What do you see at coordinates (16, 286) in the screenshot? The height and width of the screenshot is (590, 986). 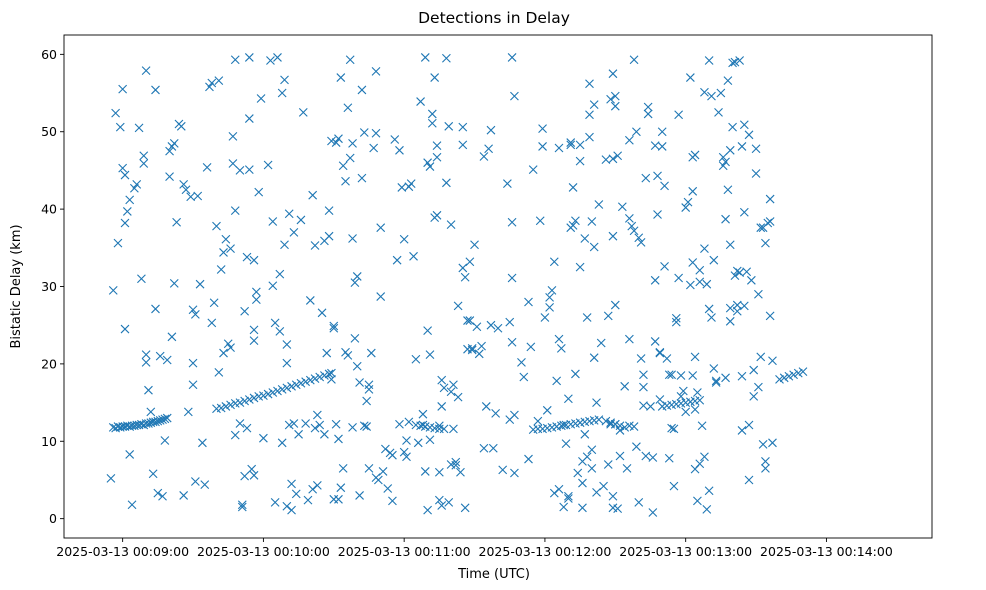 I see `y-axis-label: Bistatic Delay (km)` at bounding box center [16, 286].